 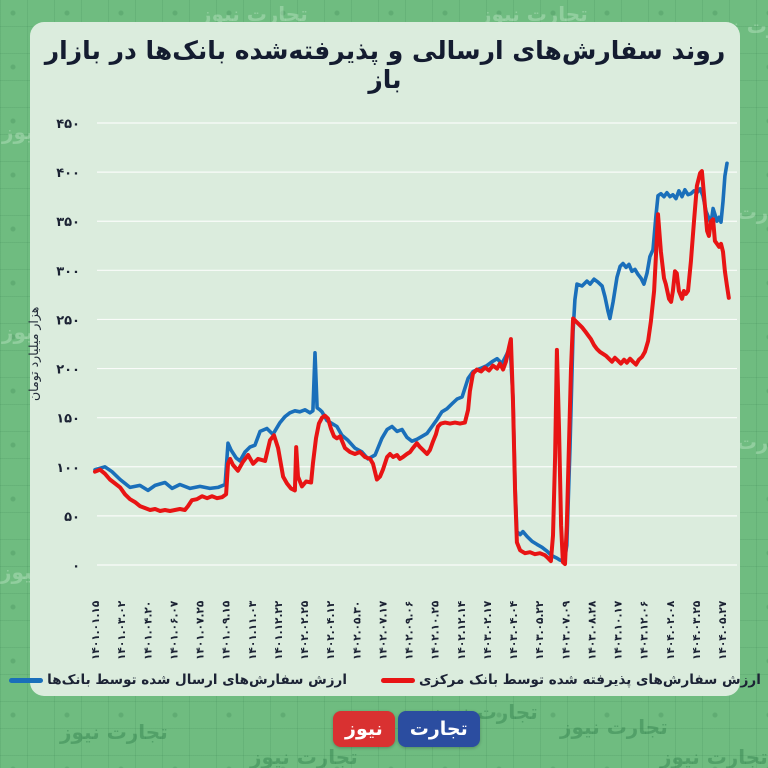 What do you see at coordinates (397, 680) in the screenshot?
I see `red-line-marker-icon` at bounding box center [397, 680].